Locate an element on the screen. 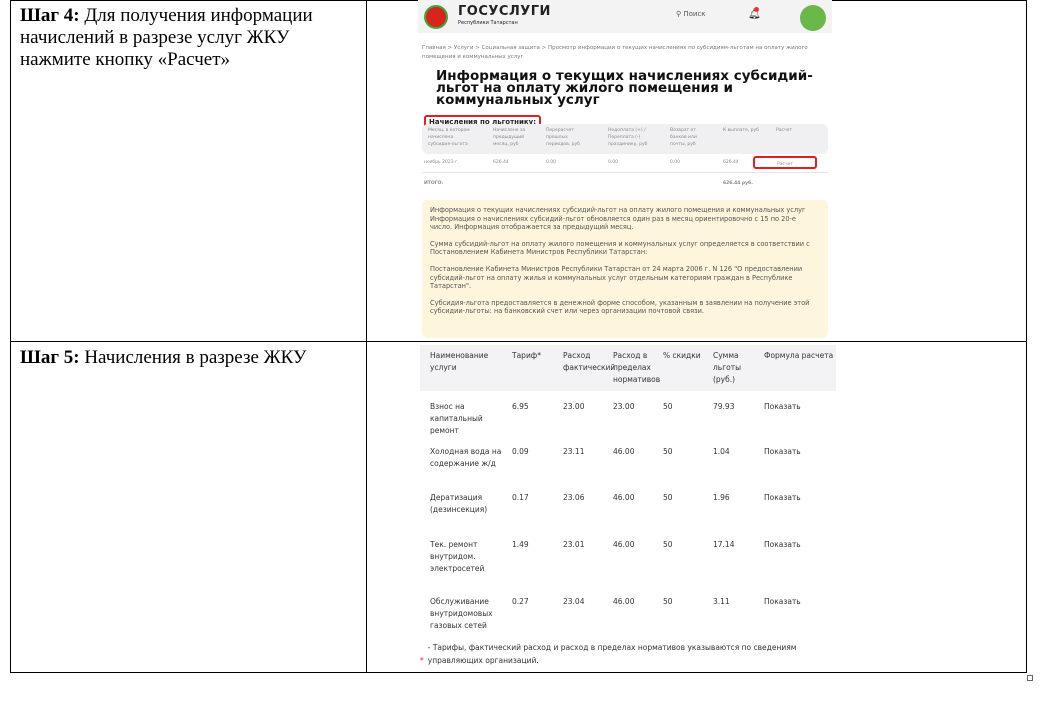  bell-icon: 🔔︎ is located at coordinates (754, 14).